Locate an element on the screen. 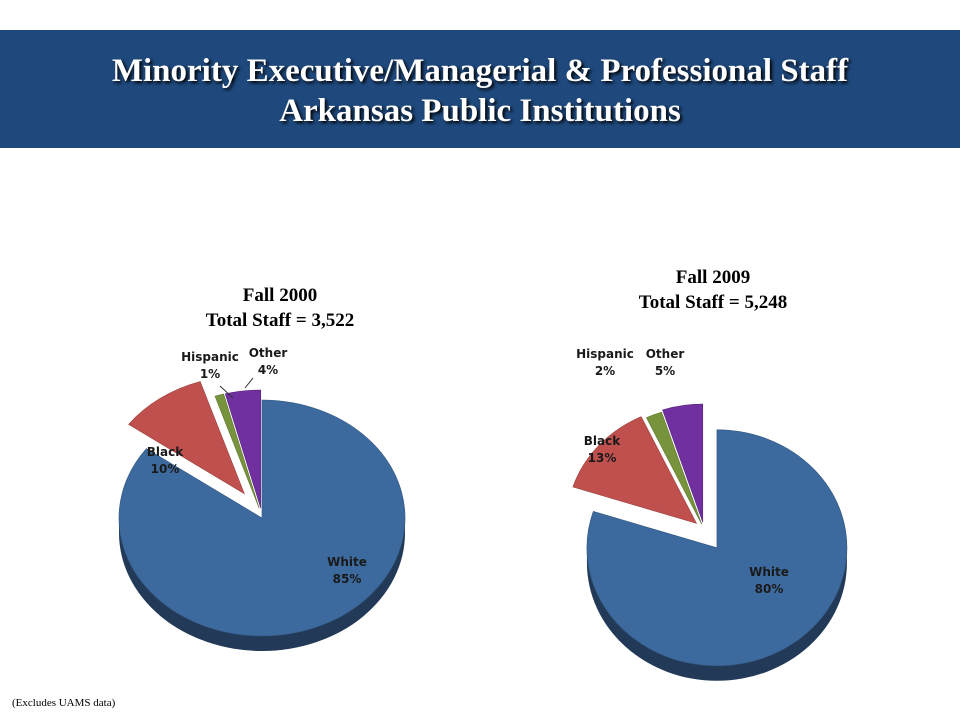  pie-chart-fall-2009: White 80% Black 13% Hispanic 2% Other 5% is located at coordinates (710, 514).